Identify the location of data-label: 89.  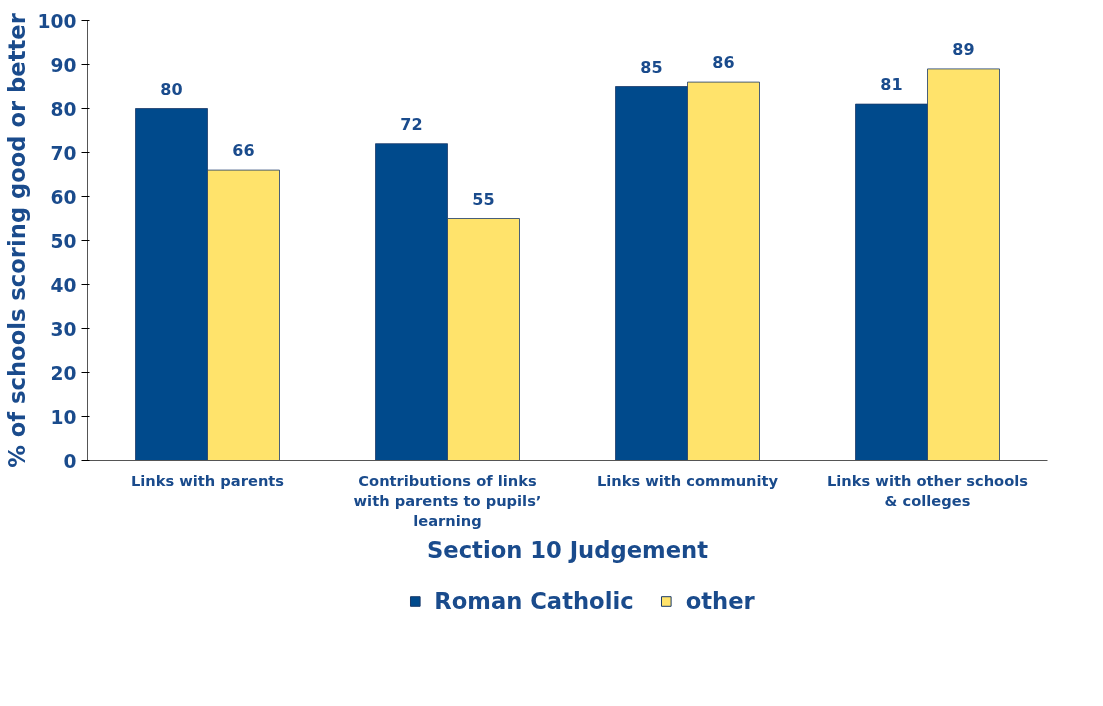
(963, 49).